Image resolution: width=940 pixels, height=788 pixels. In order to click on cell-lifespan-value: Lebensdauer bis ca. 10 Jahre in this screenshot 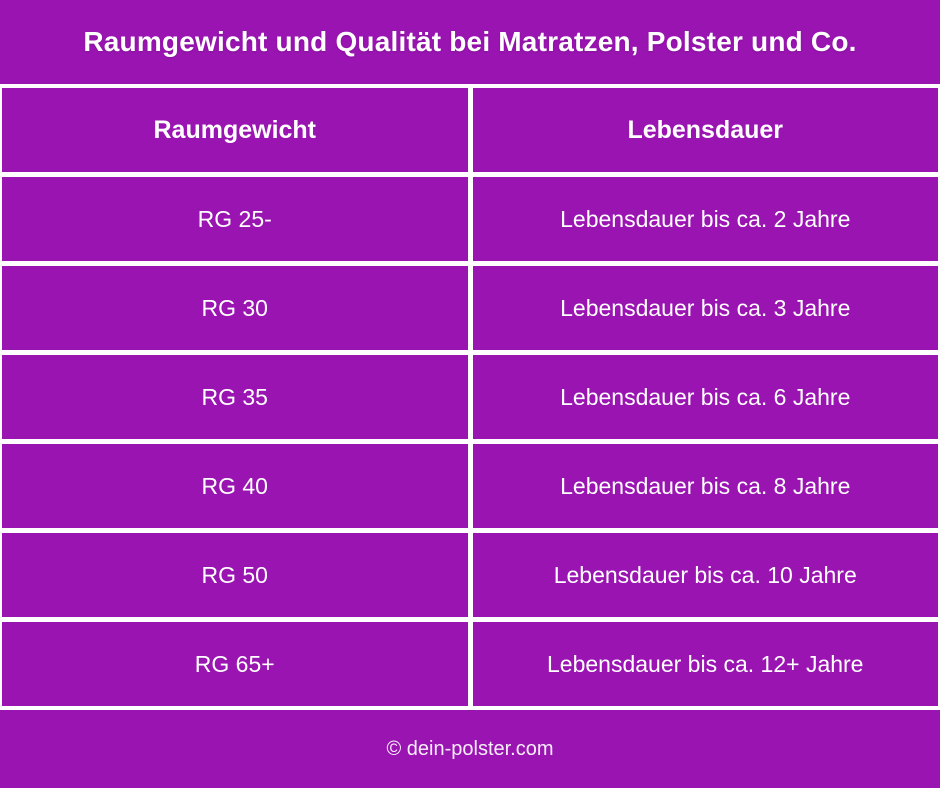, I will do `click(705, 575)`.